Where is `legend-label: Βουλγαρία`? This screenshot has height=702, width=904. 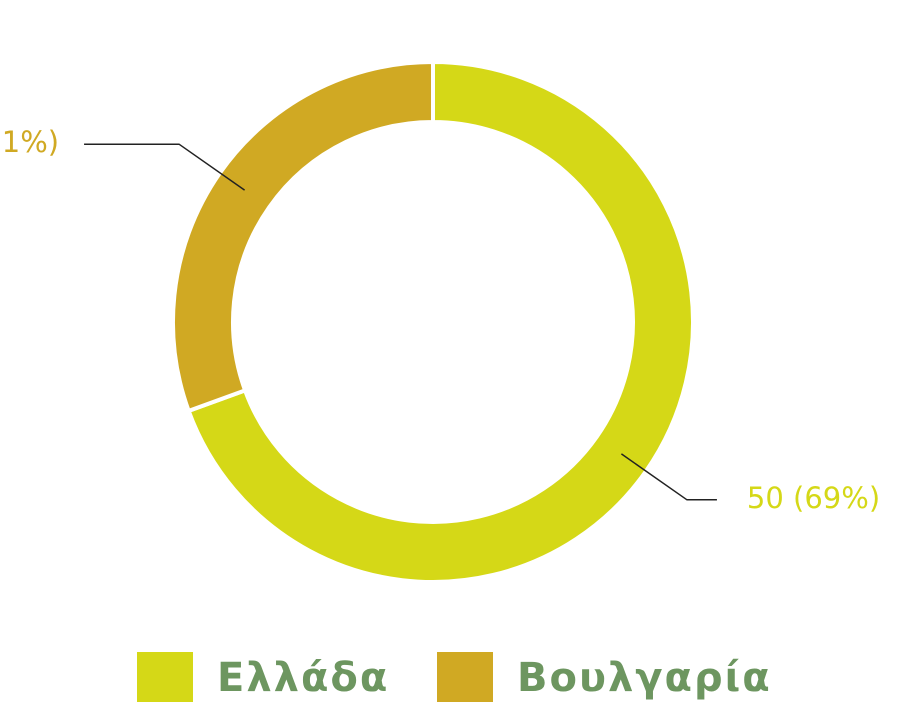 legend-label: Βουλγαρία is located at coordinates (644, 678).